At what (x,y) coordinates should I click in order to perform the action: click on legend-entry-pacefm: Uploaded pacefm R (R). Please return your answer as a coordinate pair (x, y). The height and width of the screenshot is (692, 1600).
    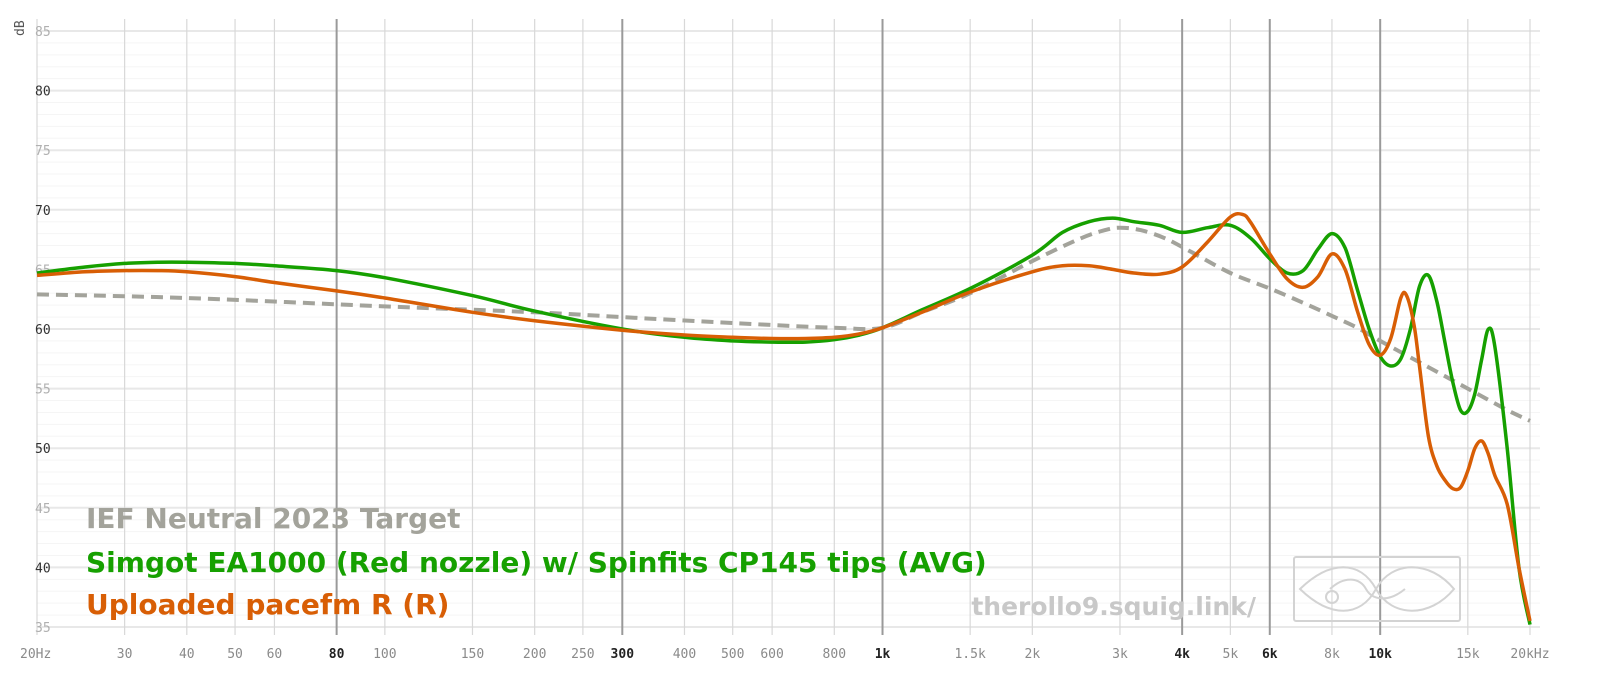
    Looking at the image, I should click on (267, 604).